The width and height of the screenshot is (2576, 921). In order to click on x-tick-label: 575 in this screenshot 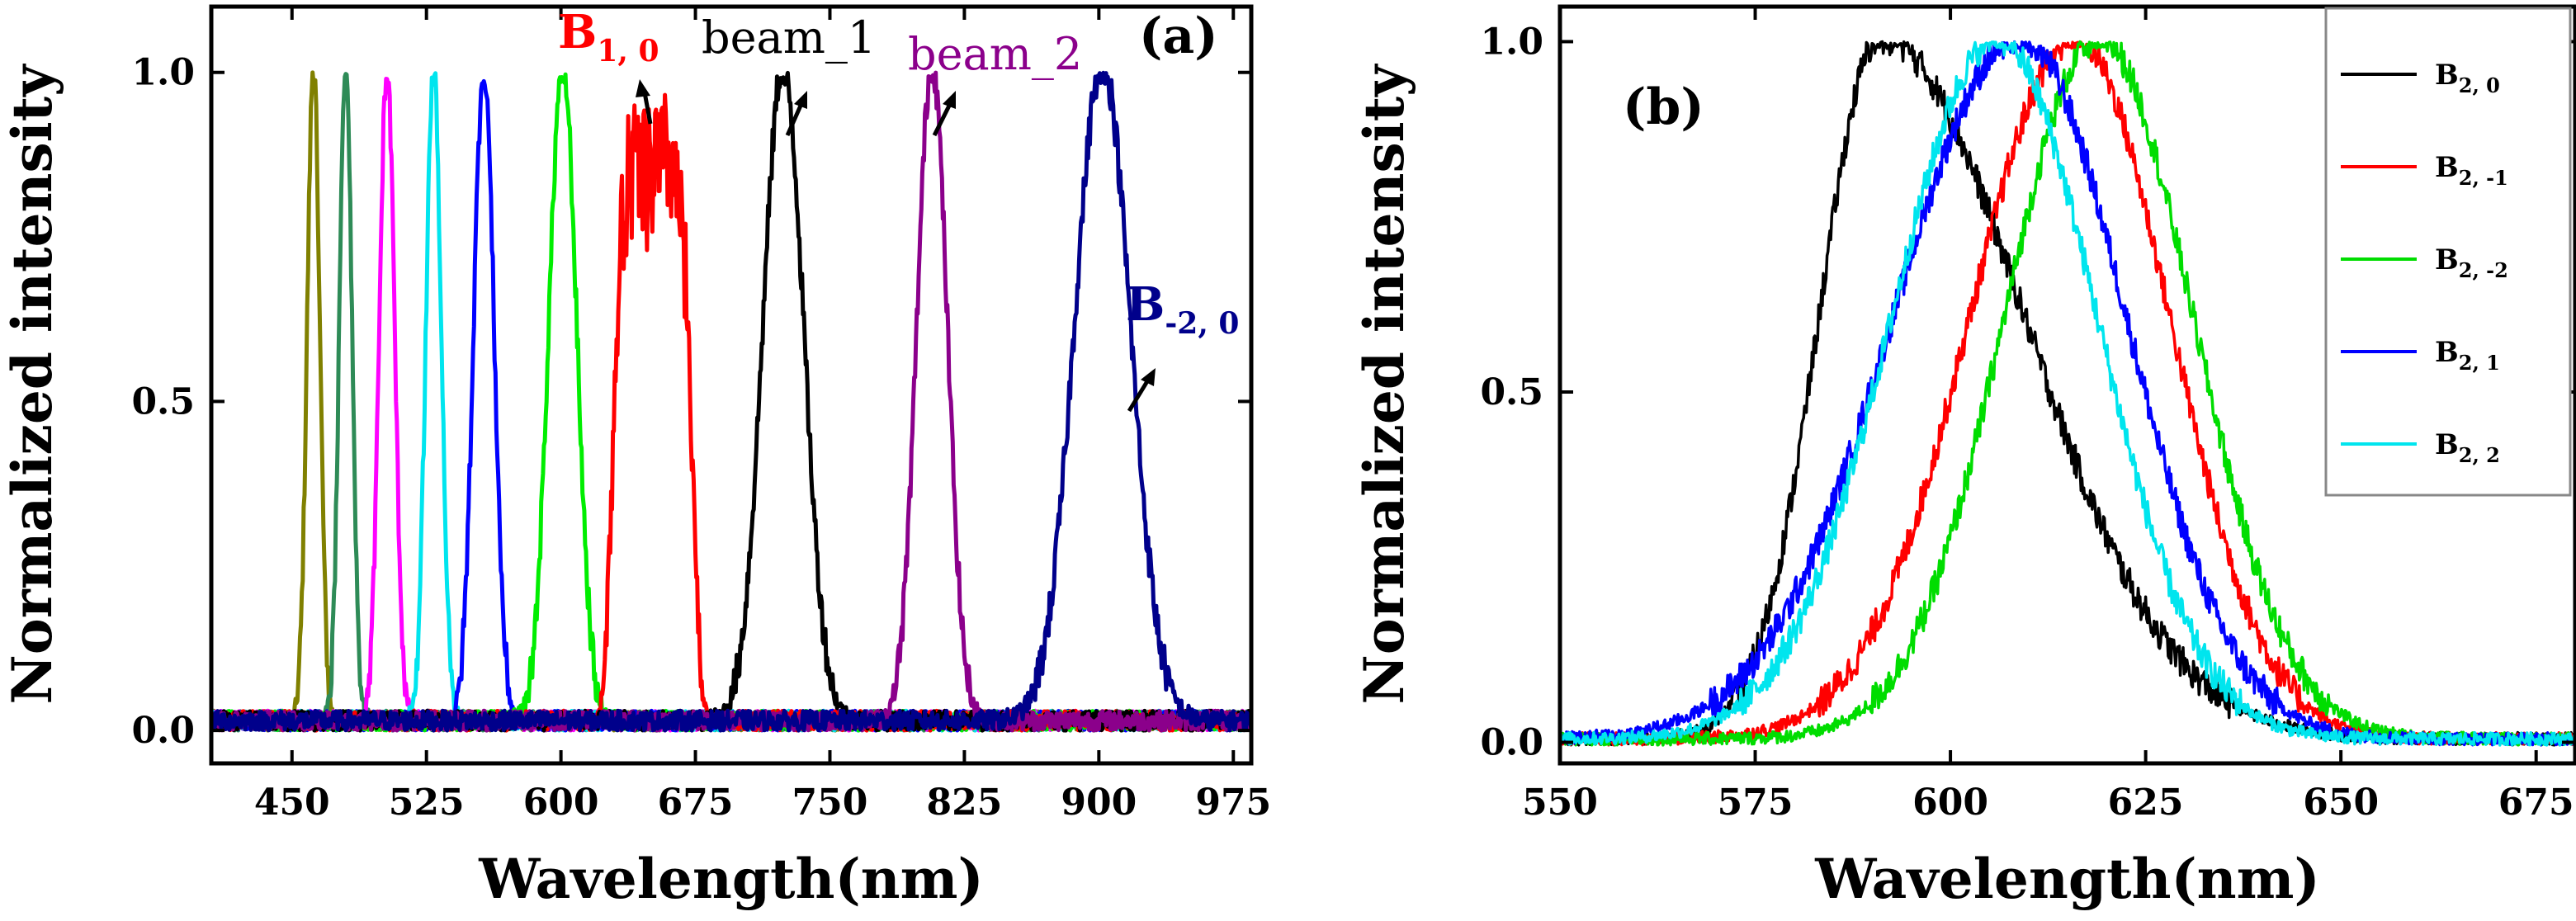, I will do `click(1756, 803)`.